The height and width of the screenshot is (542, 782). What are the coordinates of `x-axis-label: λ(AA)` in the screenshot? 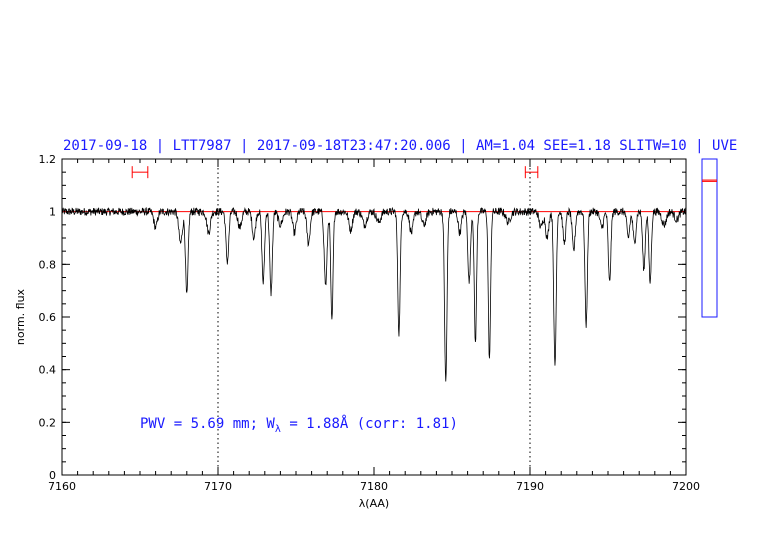 It's located at (374, 503).